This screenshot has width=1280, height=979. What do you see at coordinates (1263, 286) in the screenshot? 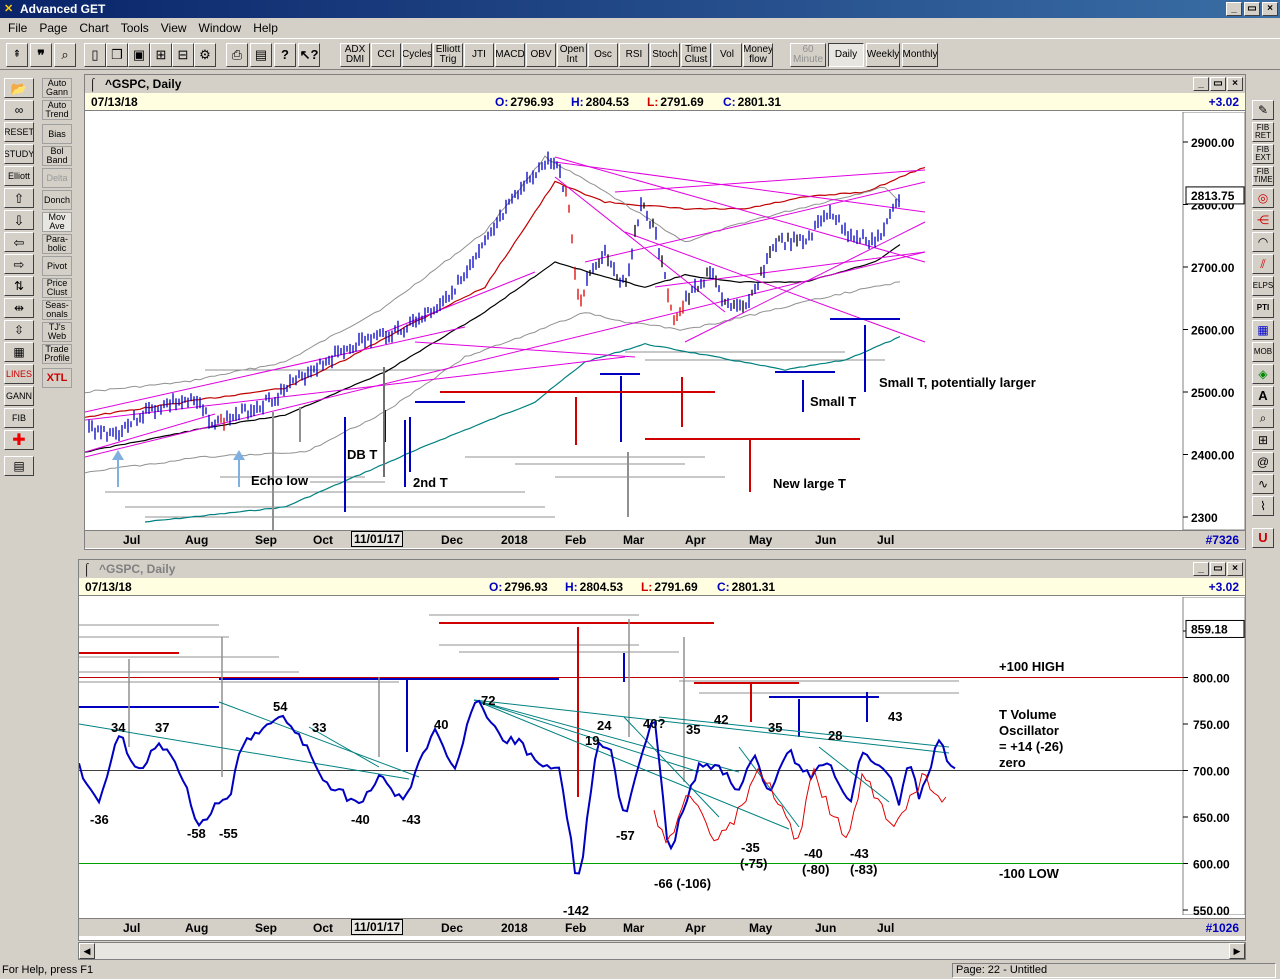
I see `elps-button: ELPS` at bounding box center [1263, 286].